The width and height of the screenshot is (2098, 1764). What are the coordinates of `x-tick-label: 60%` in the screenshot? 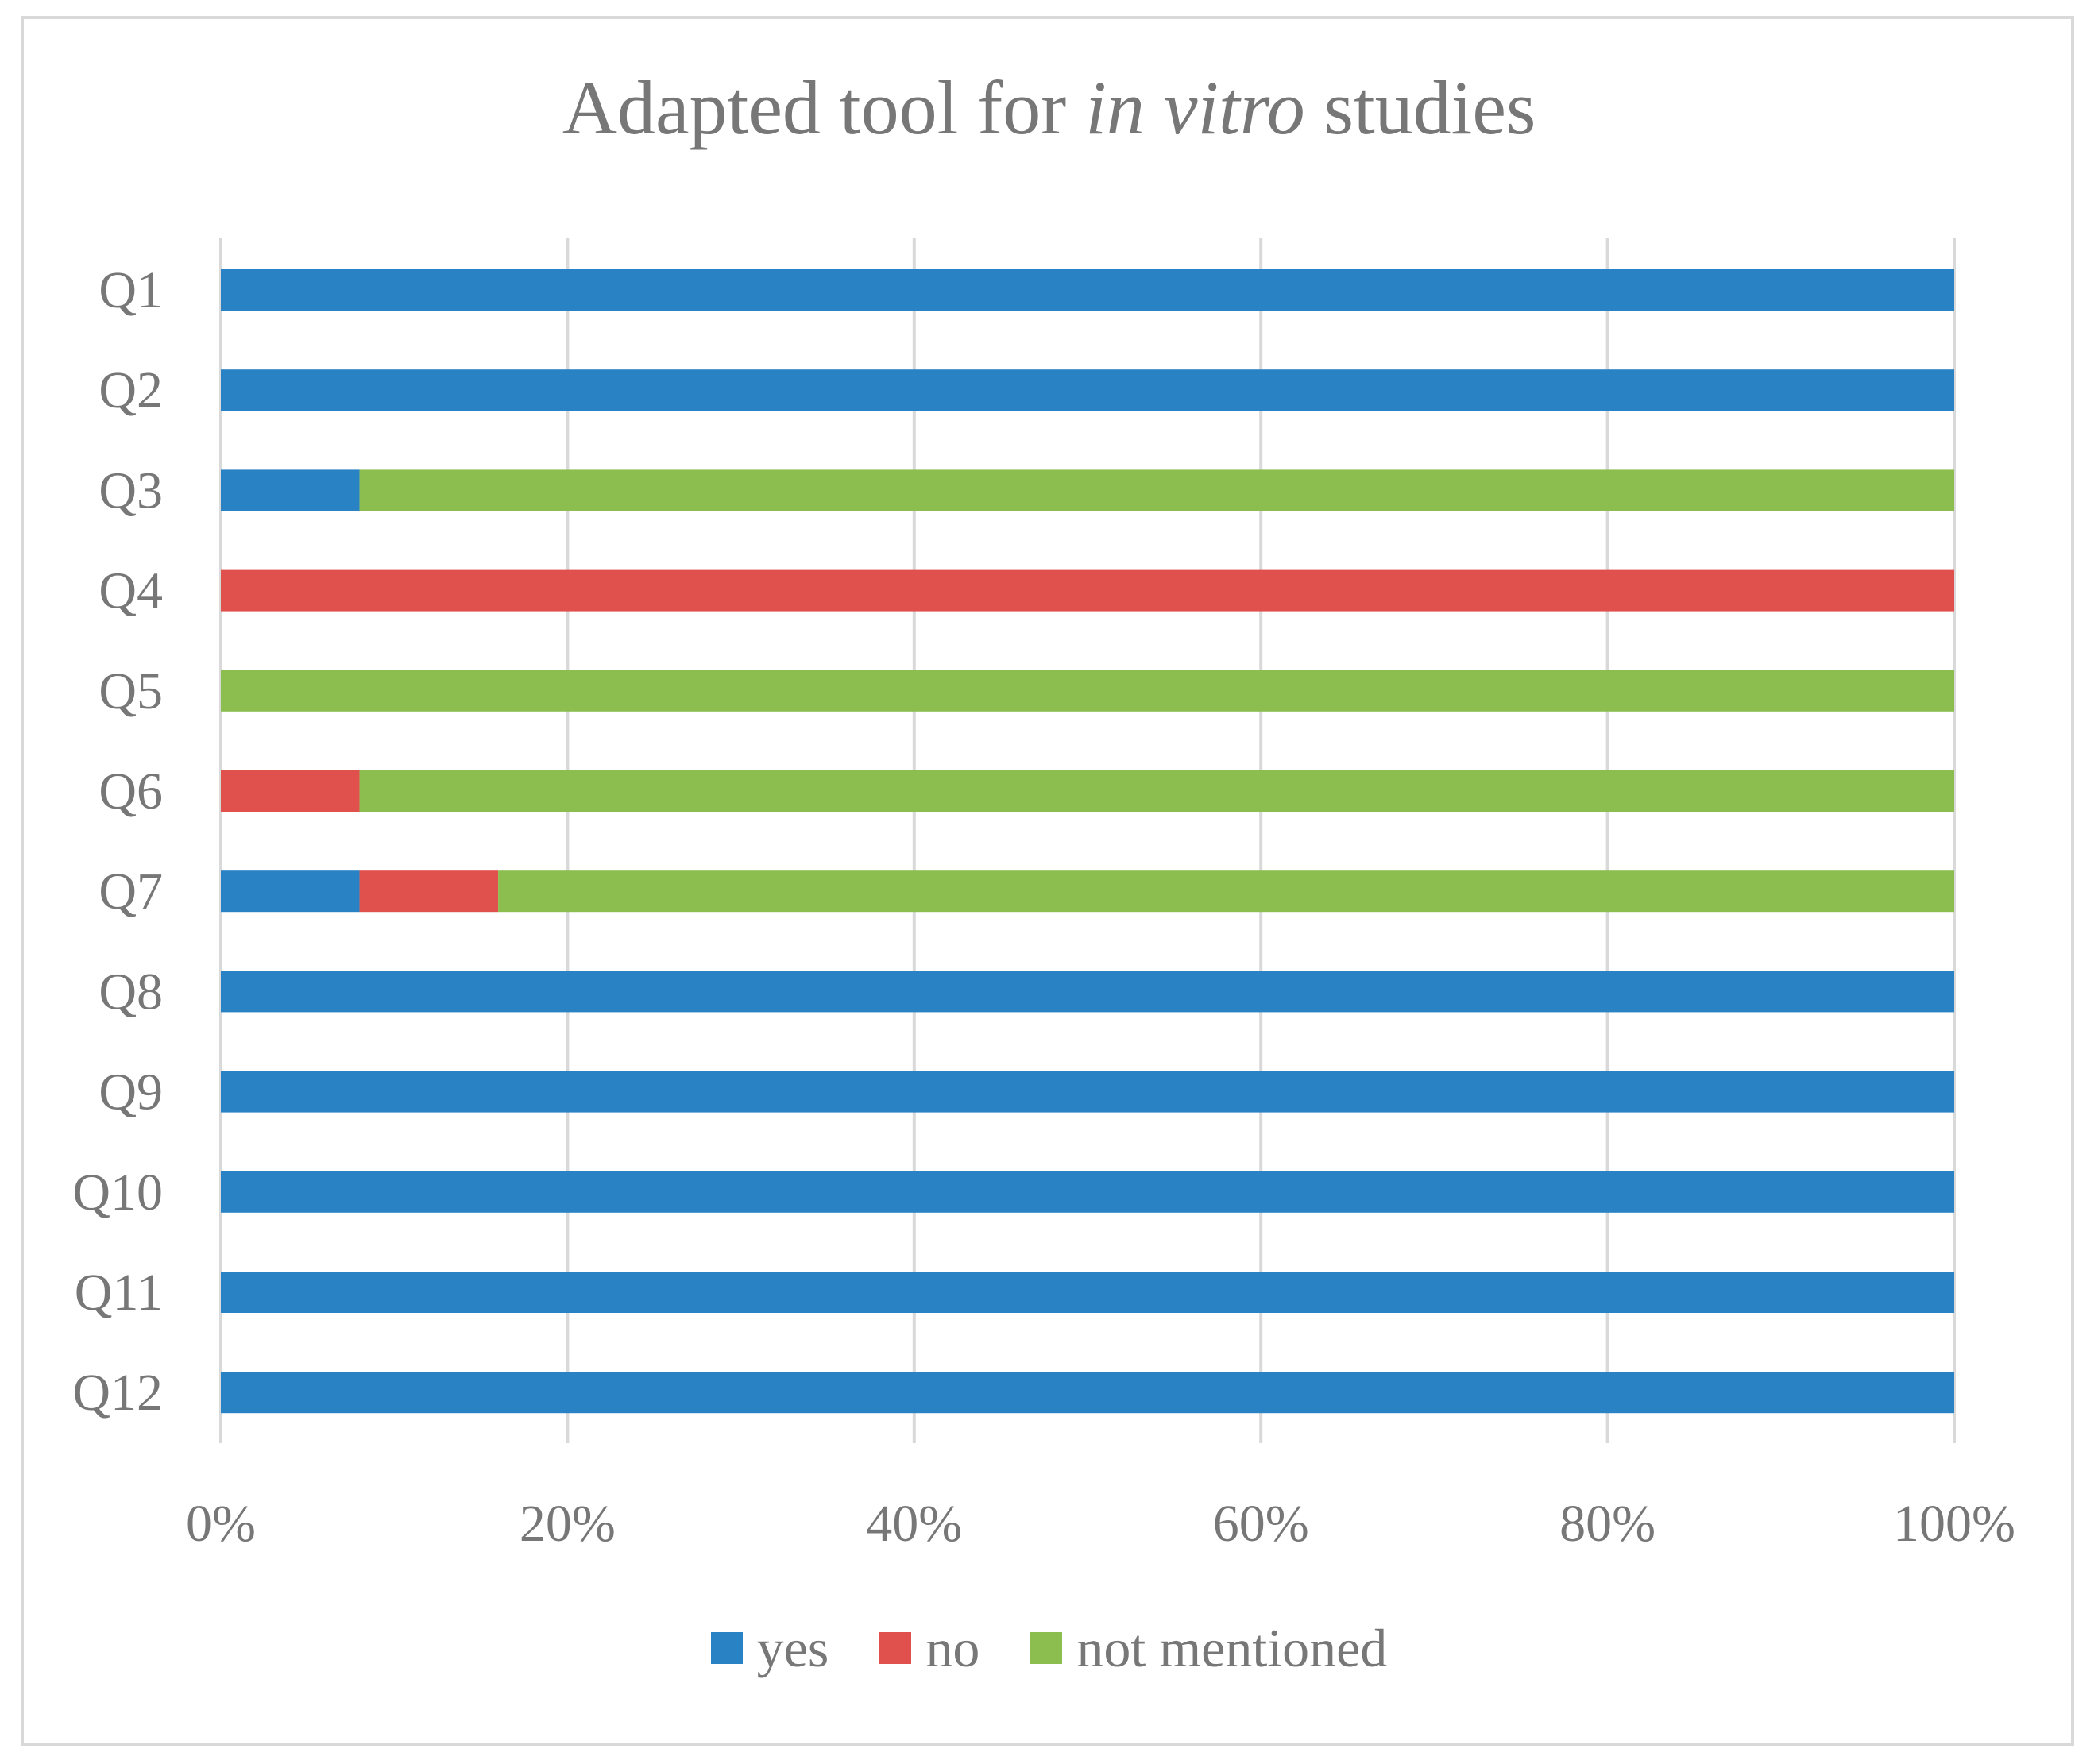 It's located at (1261, 1524).